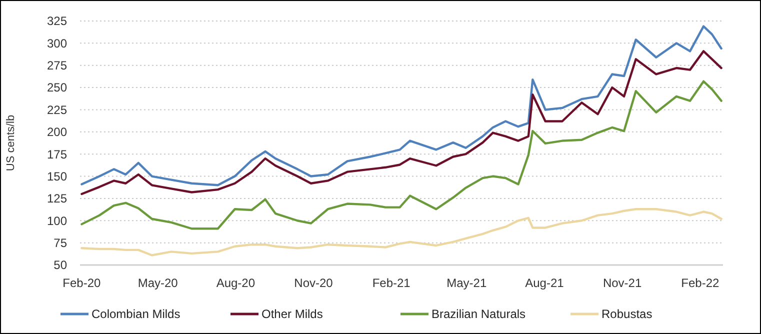 This screenshot has width=761, height=334. I want to click on x-tick-label: Nov-21, so click(622, 283).